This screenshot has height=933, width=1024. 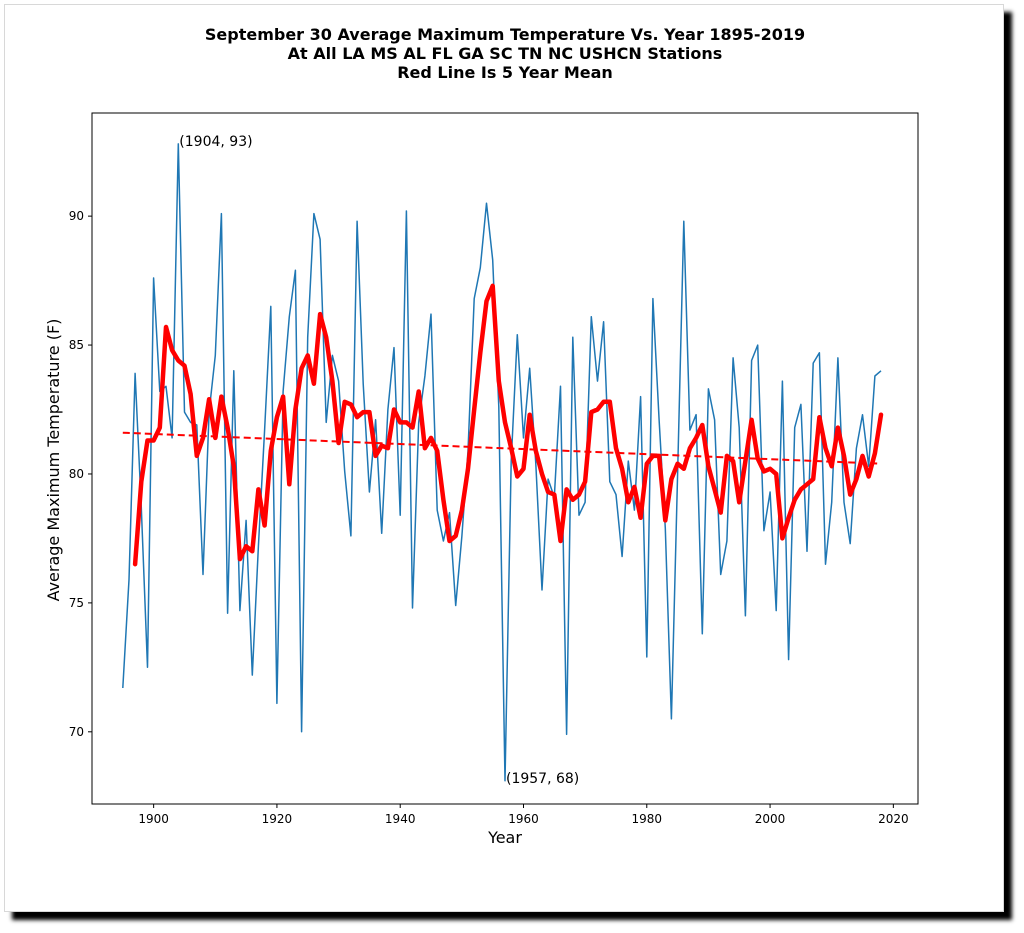 What do you see at coordinates (76, 216) in the screenshot?
I see `y-tick-label: 90` at bounding box center [76, 216].